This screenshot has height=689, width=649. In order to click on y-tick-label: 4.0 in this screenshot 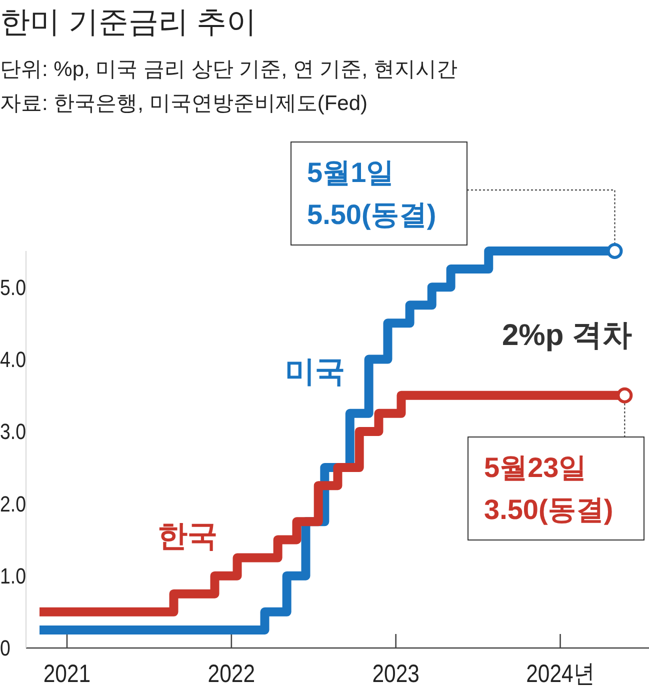, I will do `click(13, 360)`.